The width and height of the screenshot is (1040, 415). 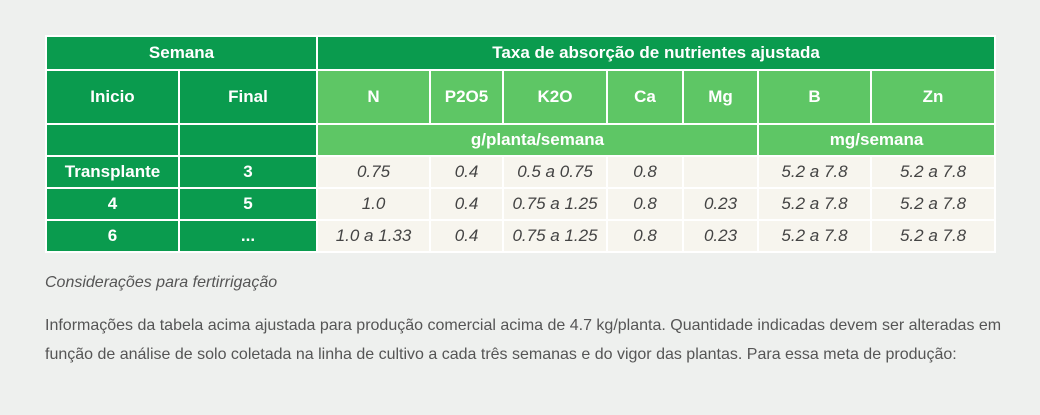 What do you see at coordinates (538, 140) in the screenshot?
I see `header-unit-g: g/planta/semana` at bounding box center [538, 140].